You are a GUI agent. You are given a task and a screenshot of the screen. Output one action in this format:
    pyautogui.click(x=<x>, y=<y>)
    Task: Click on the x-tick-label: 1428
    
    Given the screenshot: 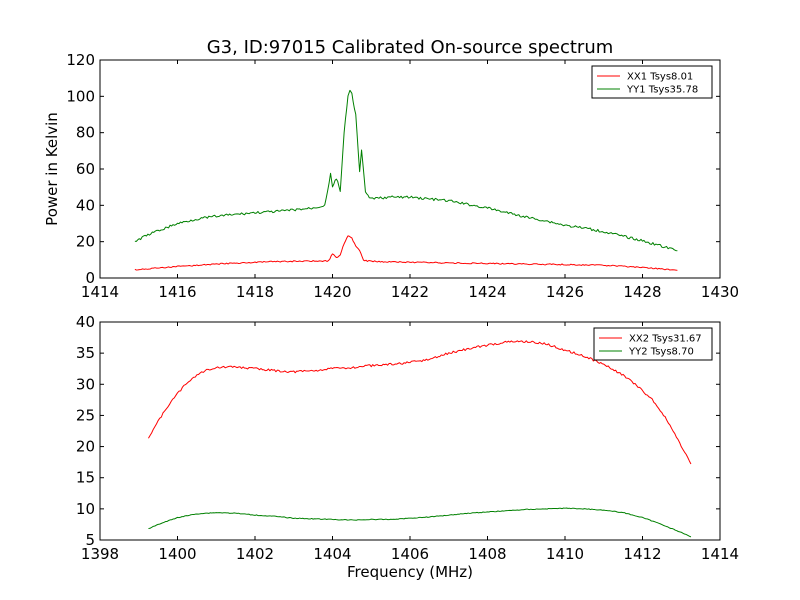 What is the action you would take?
    pyautogui.click(x=642, y=292)
    